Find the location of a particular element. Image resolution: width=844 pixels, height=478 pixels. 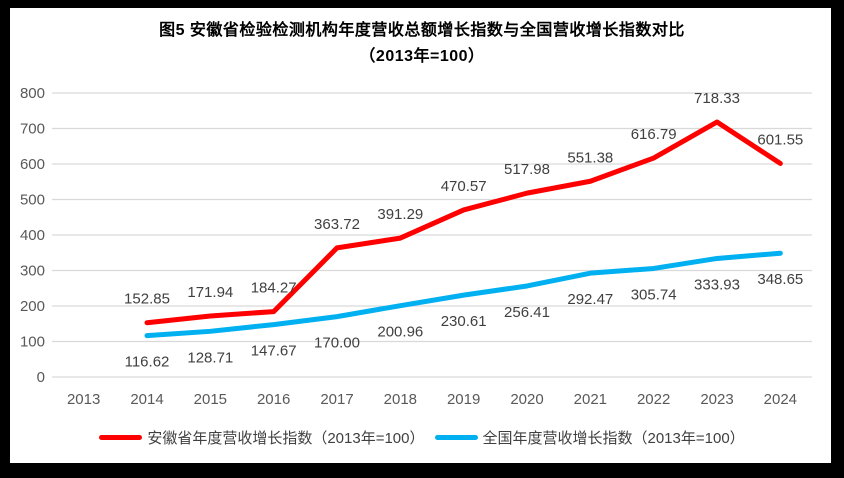

data-label-series-0: 184.27 is located at coordinates (274, 288).